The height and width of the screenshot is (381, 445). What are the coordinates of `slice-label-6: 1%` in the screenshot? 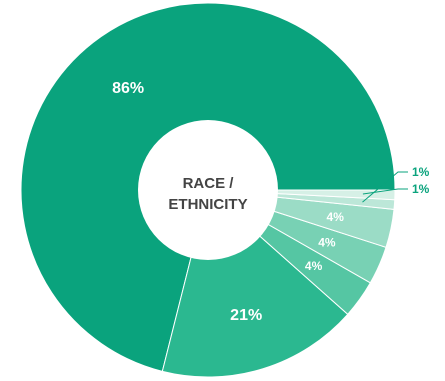 It's located at (421, 189).